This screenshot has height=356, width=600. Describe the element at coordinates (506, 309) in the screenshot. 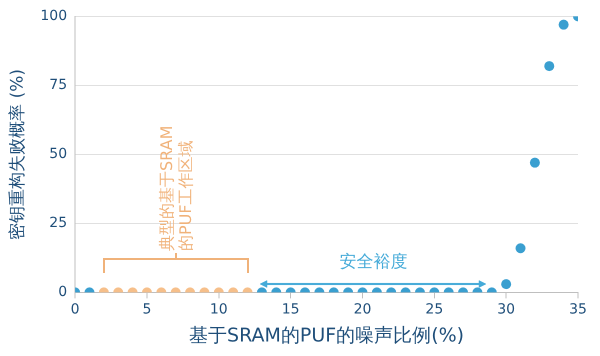

I see `x-tick-label: 30` at that location.